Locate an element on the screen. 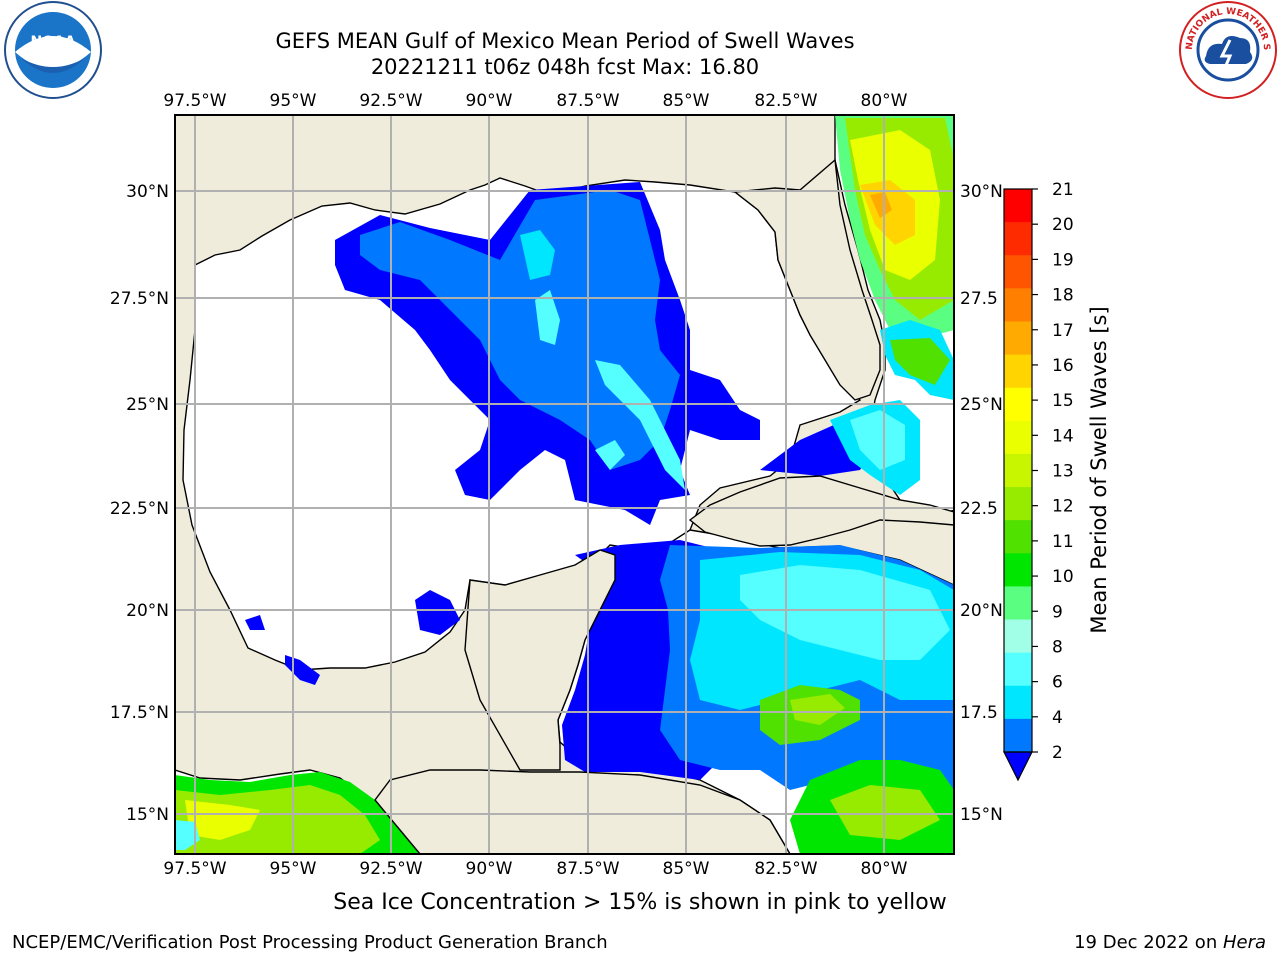 Image resolution: width=1280 pixels, height=960 pixels. nws-logo: NATIONAL WEATHER SERVICE is located at coordinates (1227, 49).